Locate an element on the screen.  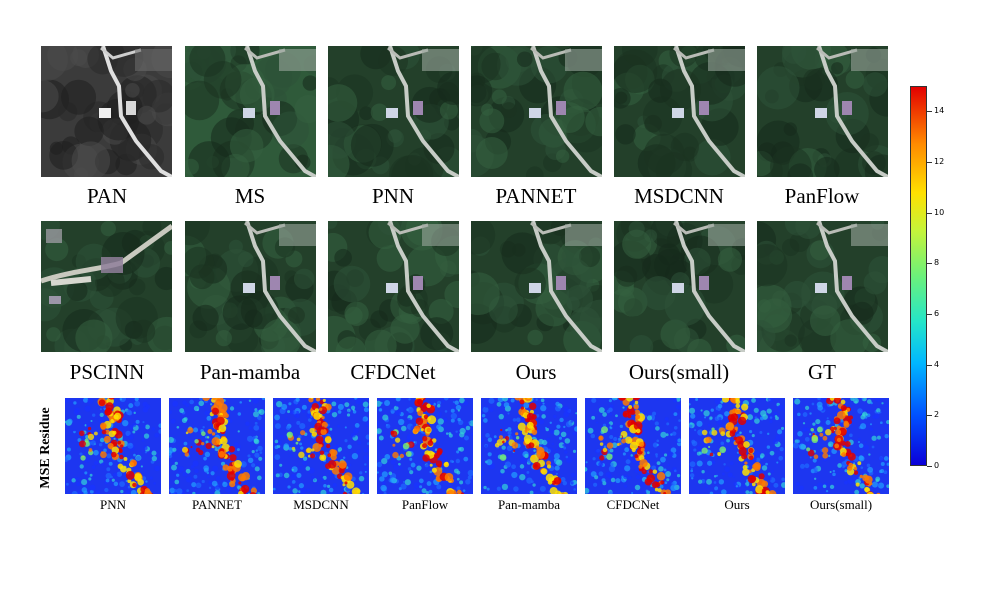
colorbar-tick-label: 2 is located at coordinates (937, 415).